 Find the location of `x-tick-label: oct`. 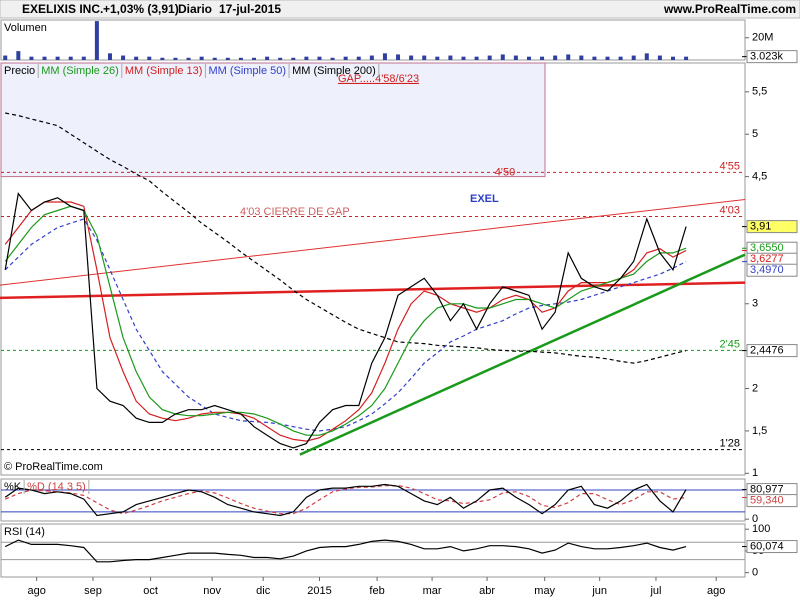

x-tick-label: oct is located at coordinates (150, 591).